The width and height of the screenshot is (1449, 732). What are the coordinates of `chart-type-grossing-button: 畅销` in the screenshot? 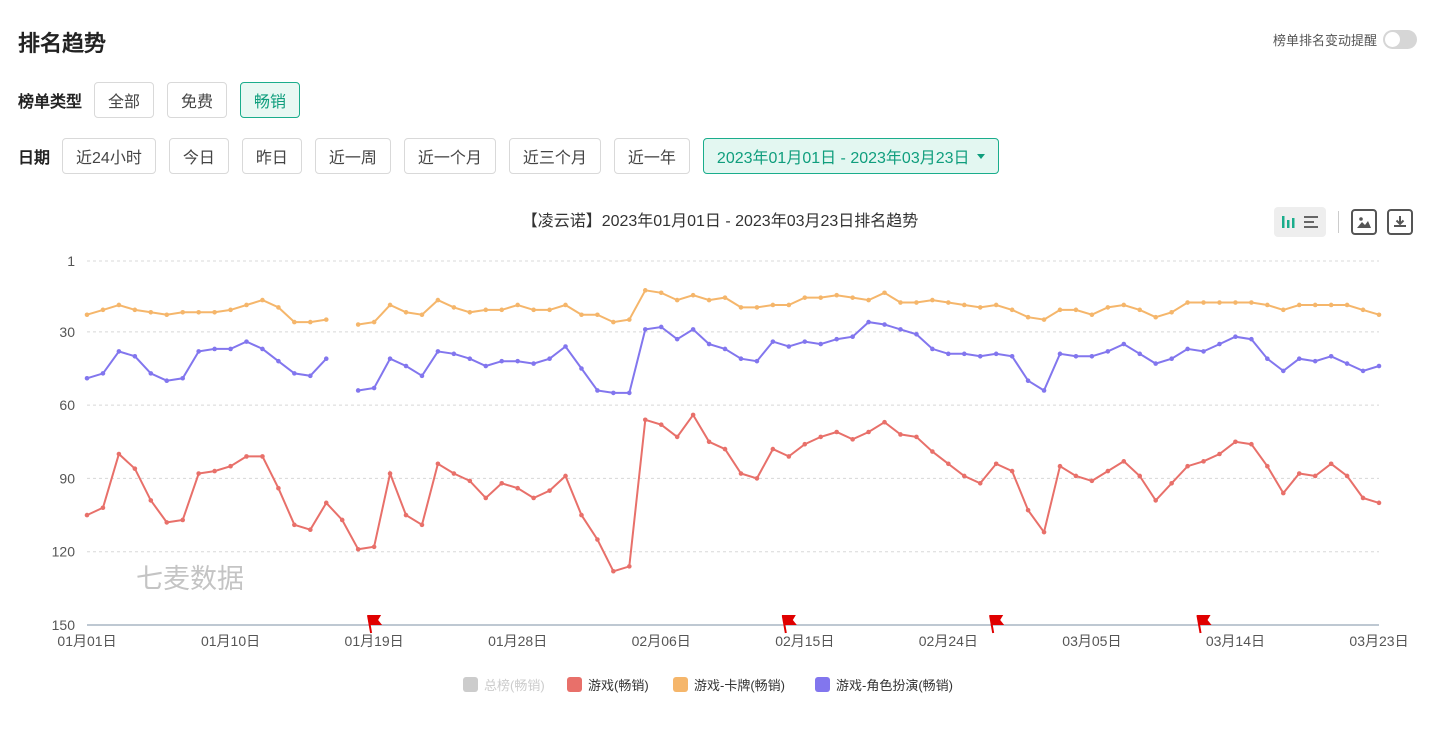 It's located at (270, 100).